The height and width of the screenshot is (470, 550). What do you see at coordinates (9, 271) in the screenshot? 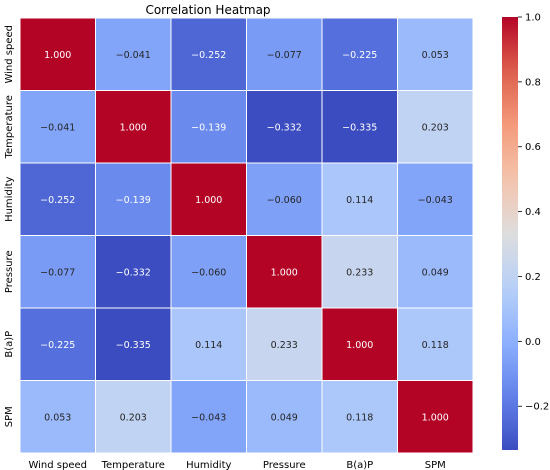
I see `y-tick-label: Pressure` at bounding box center [9, 271].